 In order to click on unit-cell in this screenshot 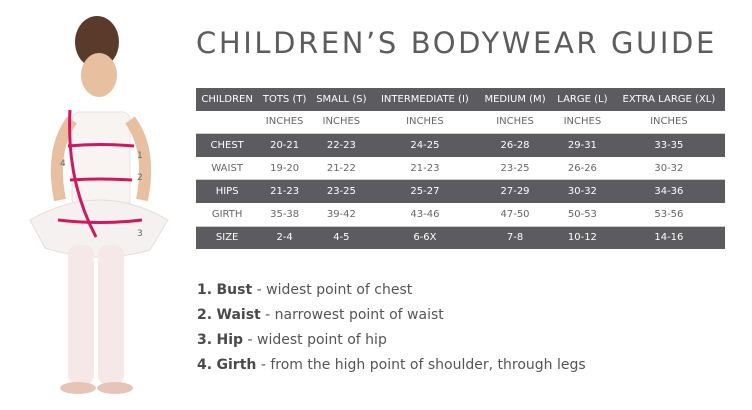, I will do `click(227, 122)`.